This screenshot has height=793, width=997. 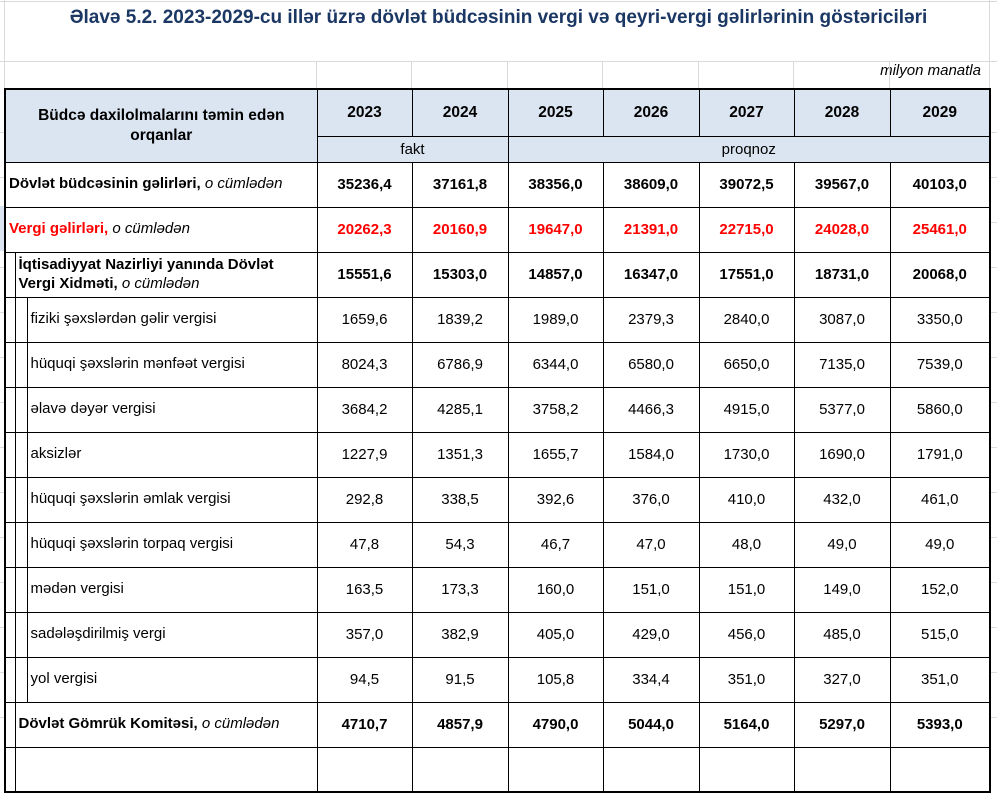 What do you see at coordinates (364, 679) in the screenshot?
I see `value-cell: 94,5` at bounding box center [364, 679].